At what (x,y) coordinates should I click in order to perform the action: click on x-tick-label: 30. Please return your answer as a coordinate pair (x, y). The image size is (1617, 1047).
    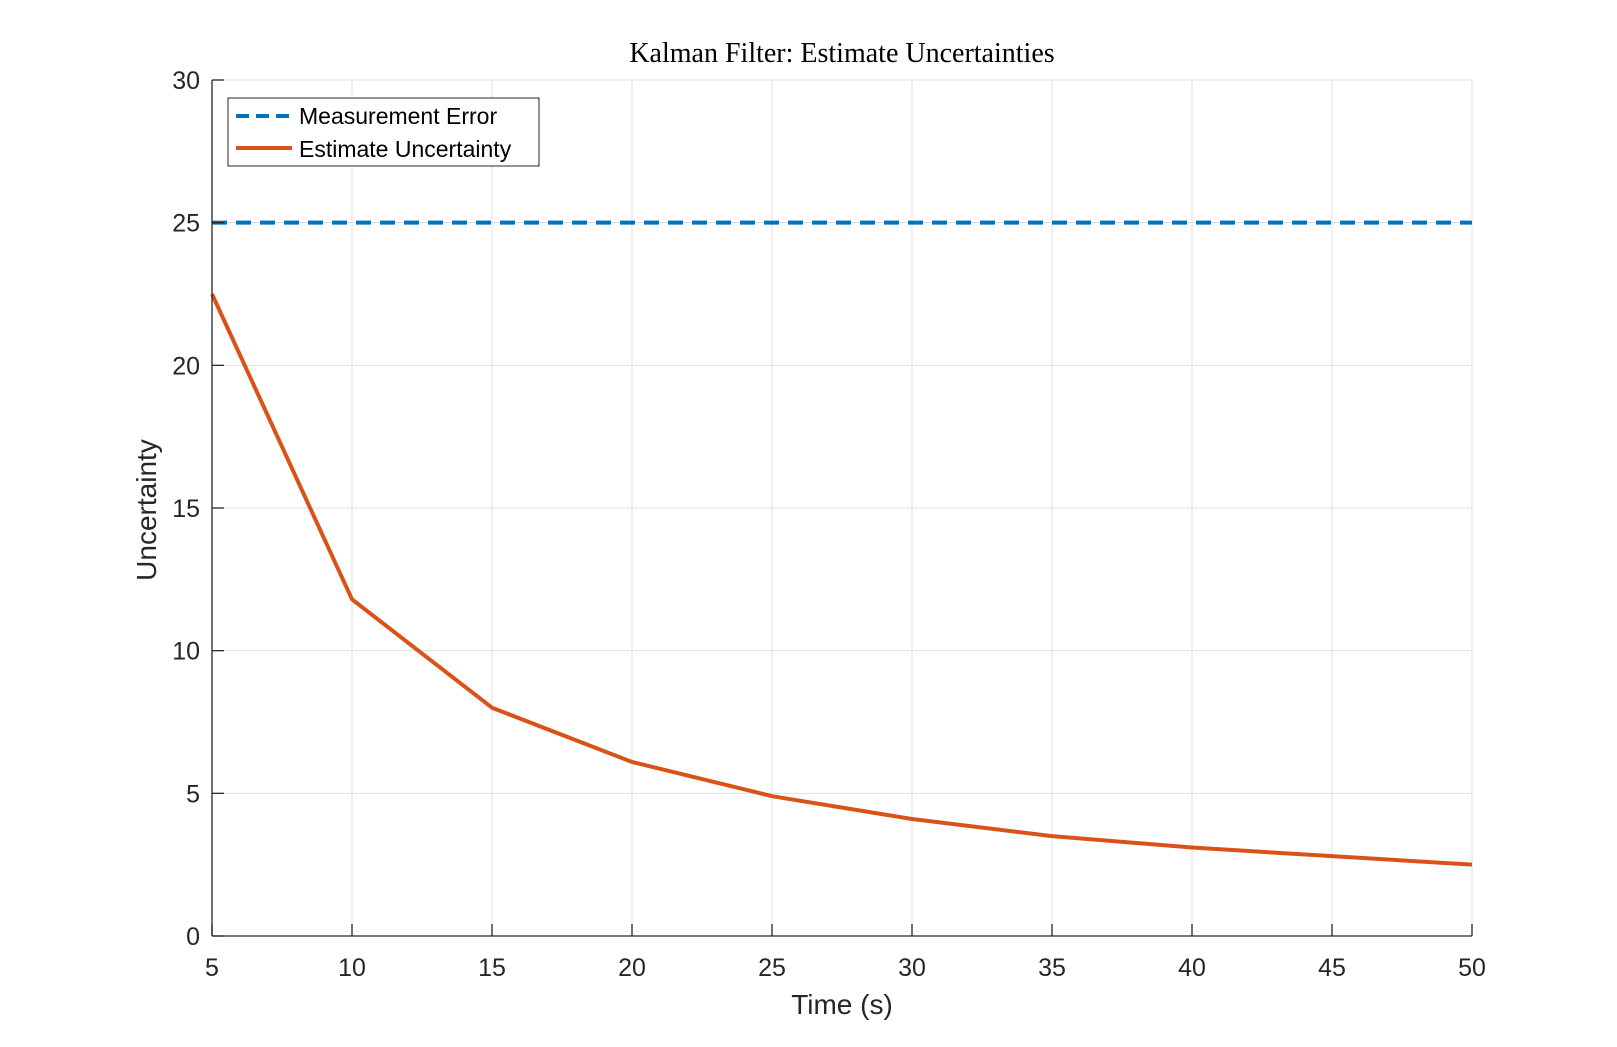
    Looking at the image, I should click on (912, 968).